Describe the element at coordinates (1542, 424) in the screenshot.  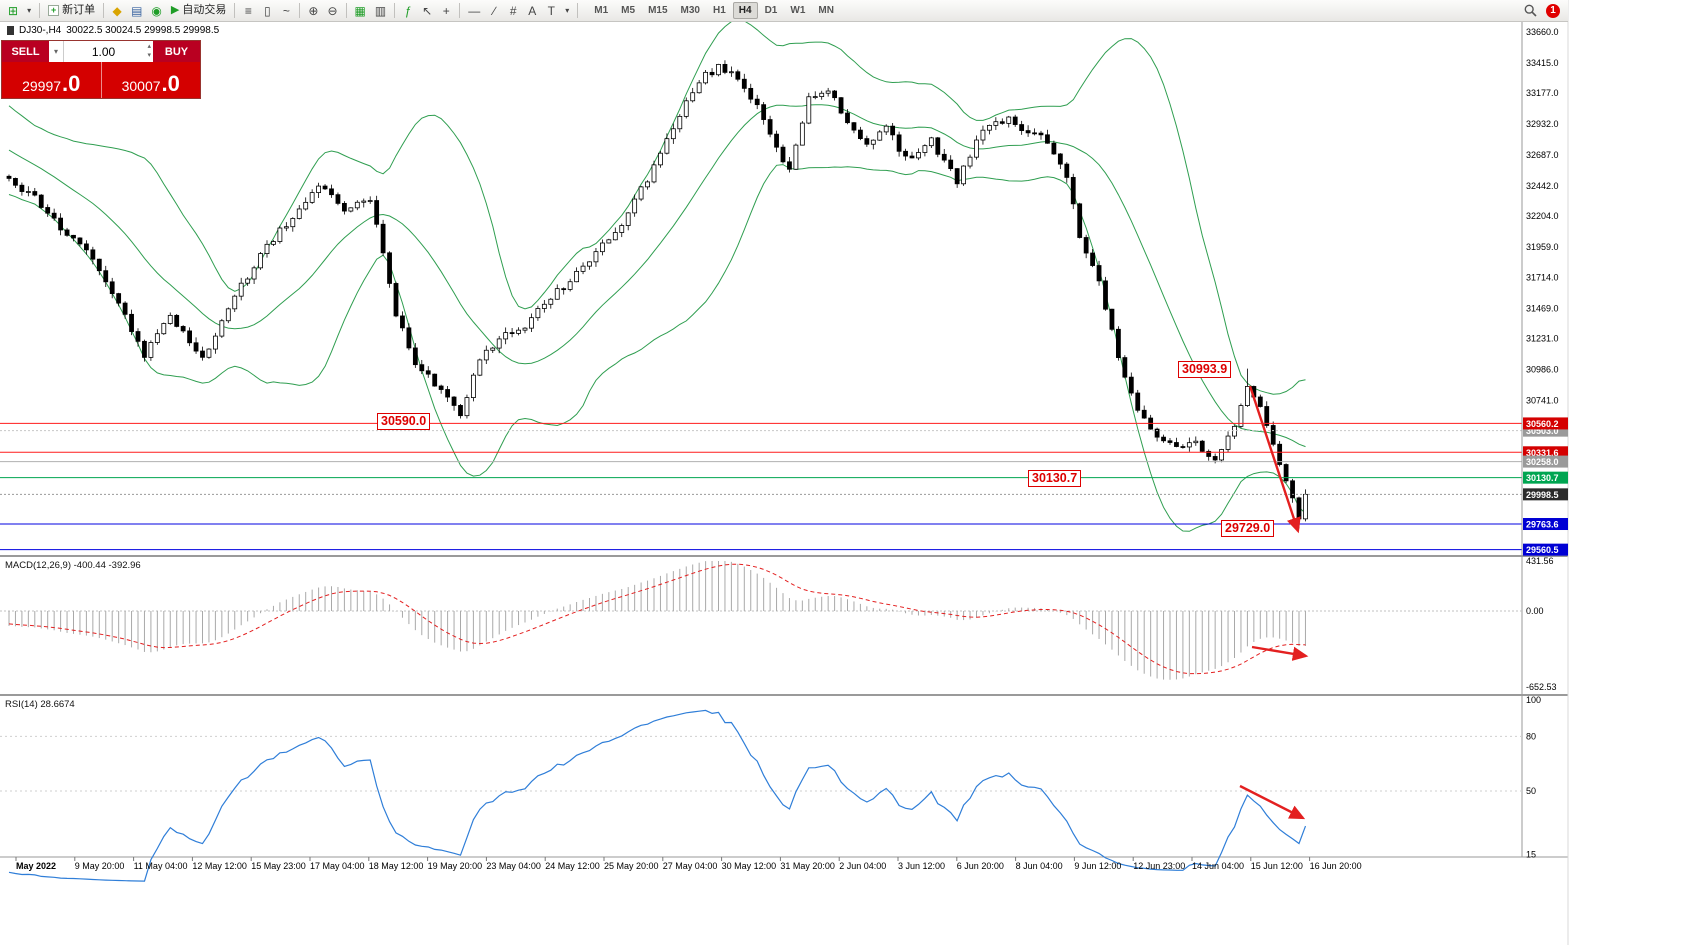
I see `svg-text: 30560.2` at that location.